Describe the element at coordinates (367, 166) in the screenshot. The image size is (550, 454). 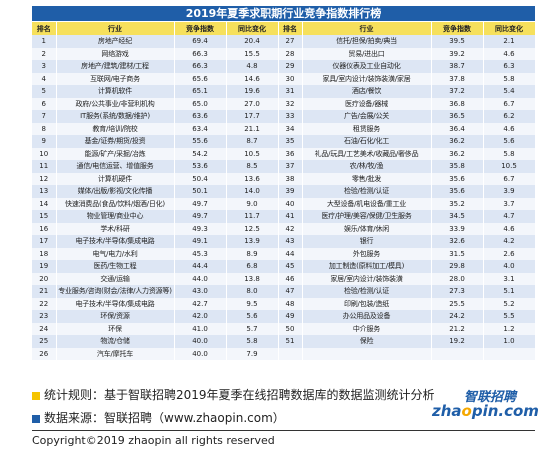
I see `table-cell: 农/林/牧/渔` at that location.